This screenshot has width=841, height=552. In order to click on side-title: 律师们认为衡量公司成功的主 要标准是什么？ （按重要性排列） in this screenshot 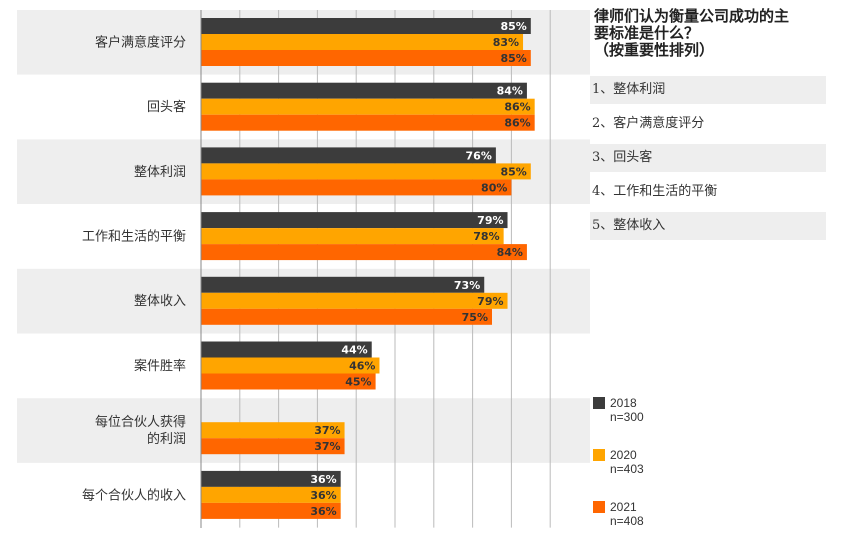, I will do `click(710, 33)`.